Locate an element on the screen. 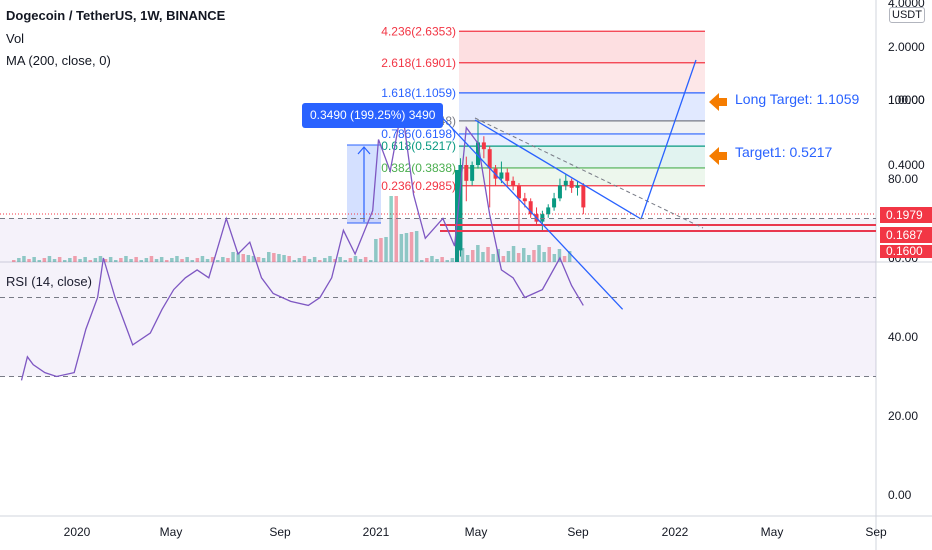  vol-legend: Vol is located at coordinates (15, 38).